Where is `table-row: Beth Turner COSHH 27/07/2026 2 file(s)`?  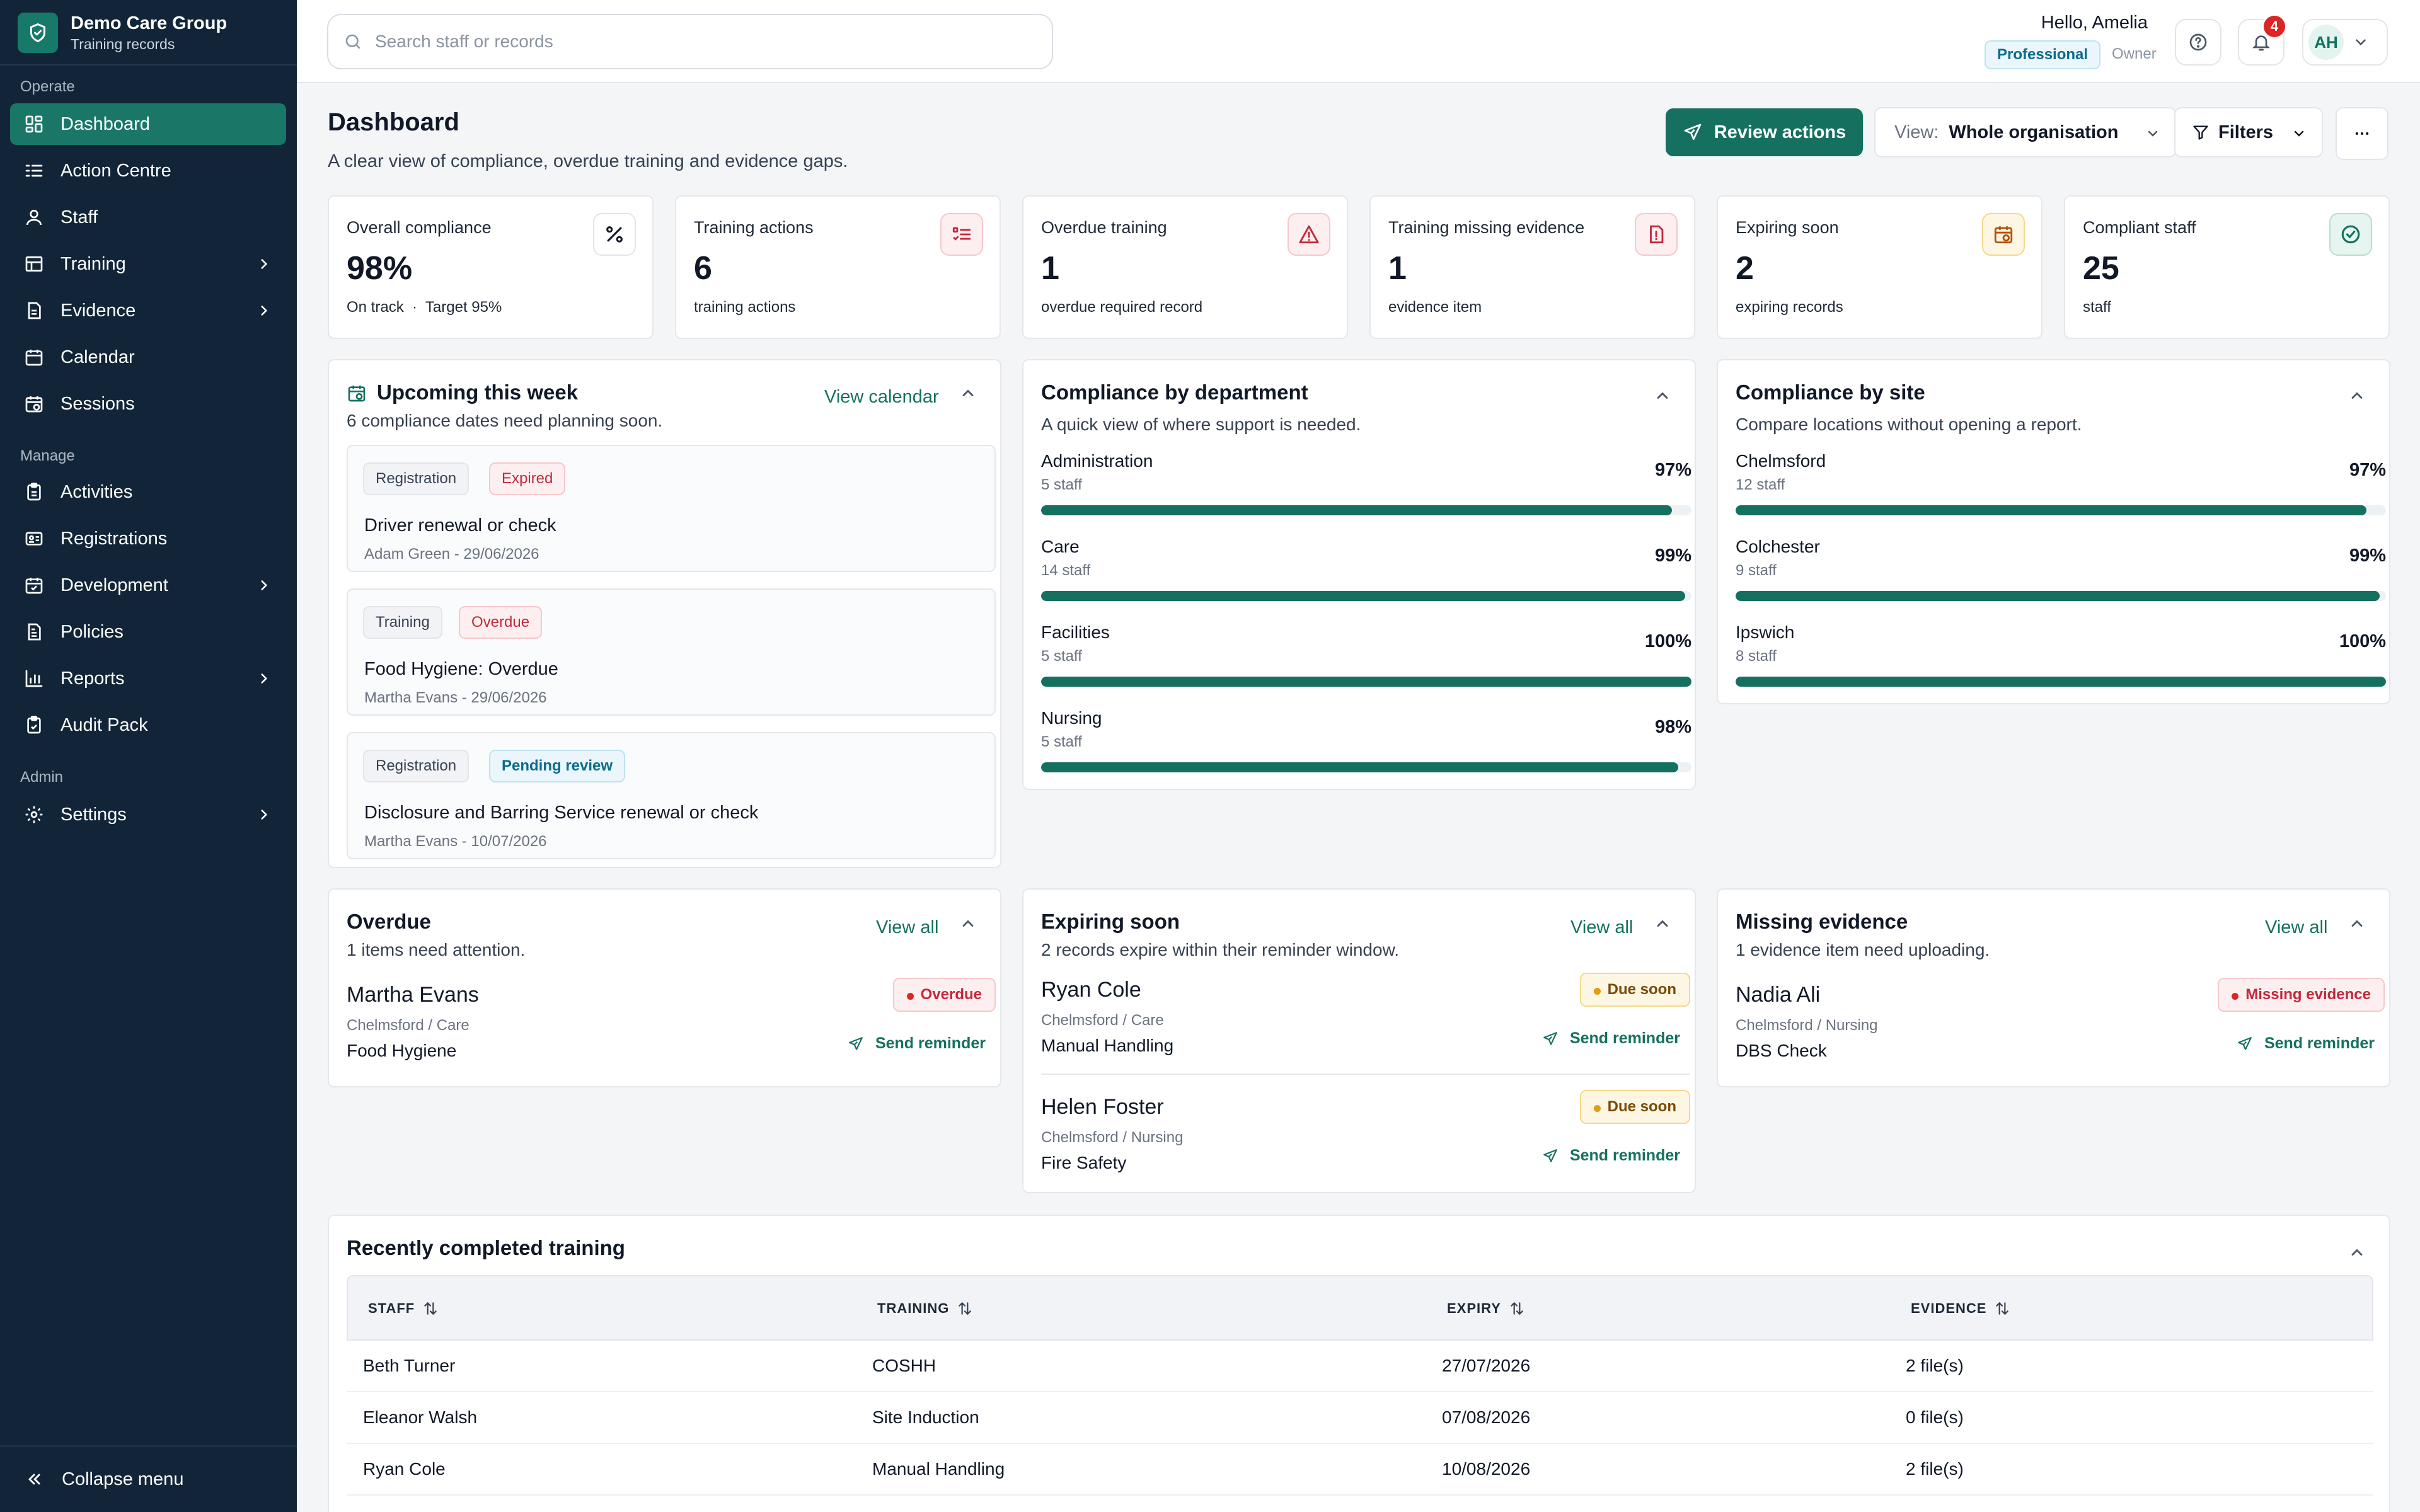
table-row: Beth Turner COSHH 27/07/2026 2 file(s) is located at coordinates (1360, 1366).